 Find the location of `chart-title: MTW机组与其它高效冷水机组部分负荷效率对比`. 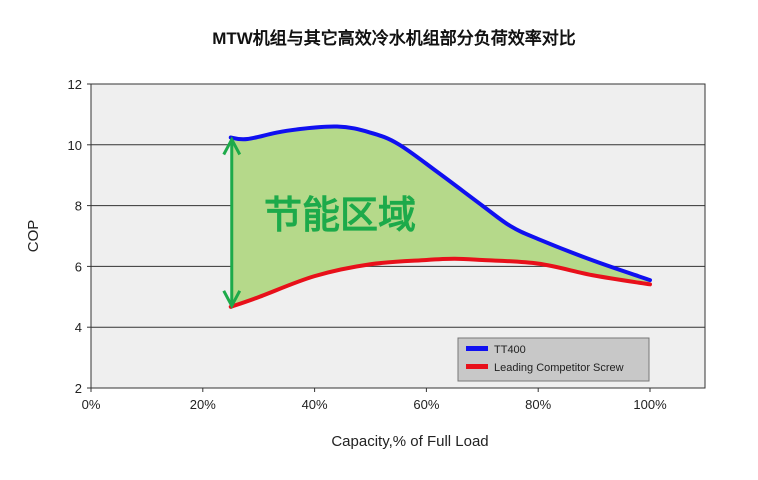

chart-title: MTW机组与其它高效冷水机组部分负荷效率对比 is located at coordinates (394, 38).